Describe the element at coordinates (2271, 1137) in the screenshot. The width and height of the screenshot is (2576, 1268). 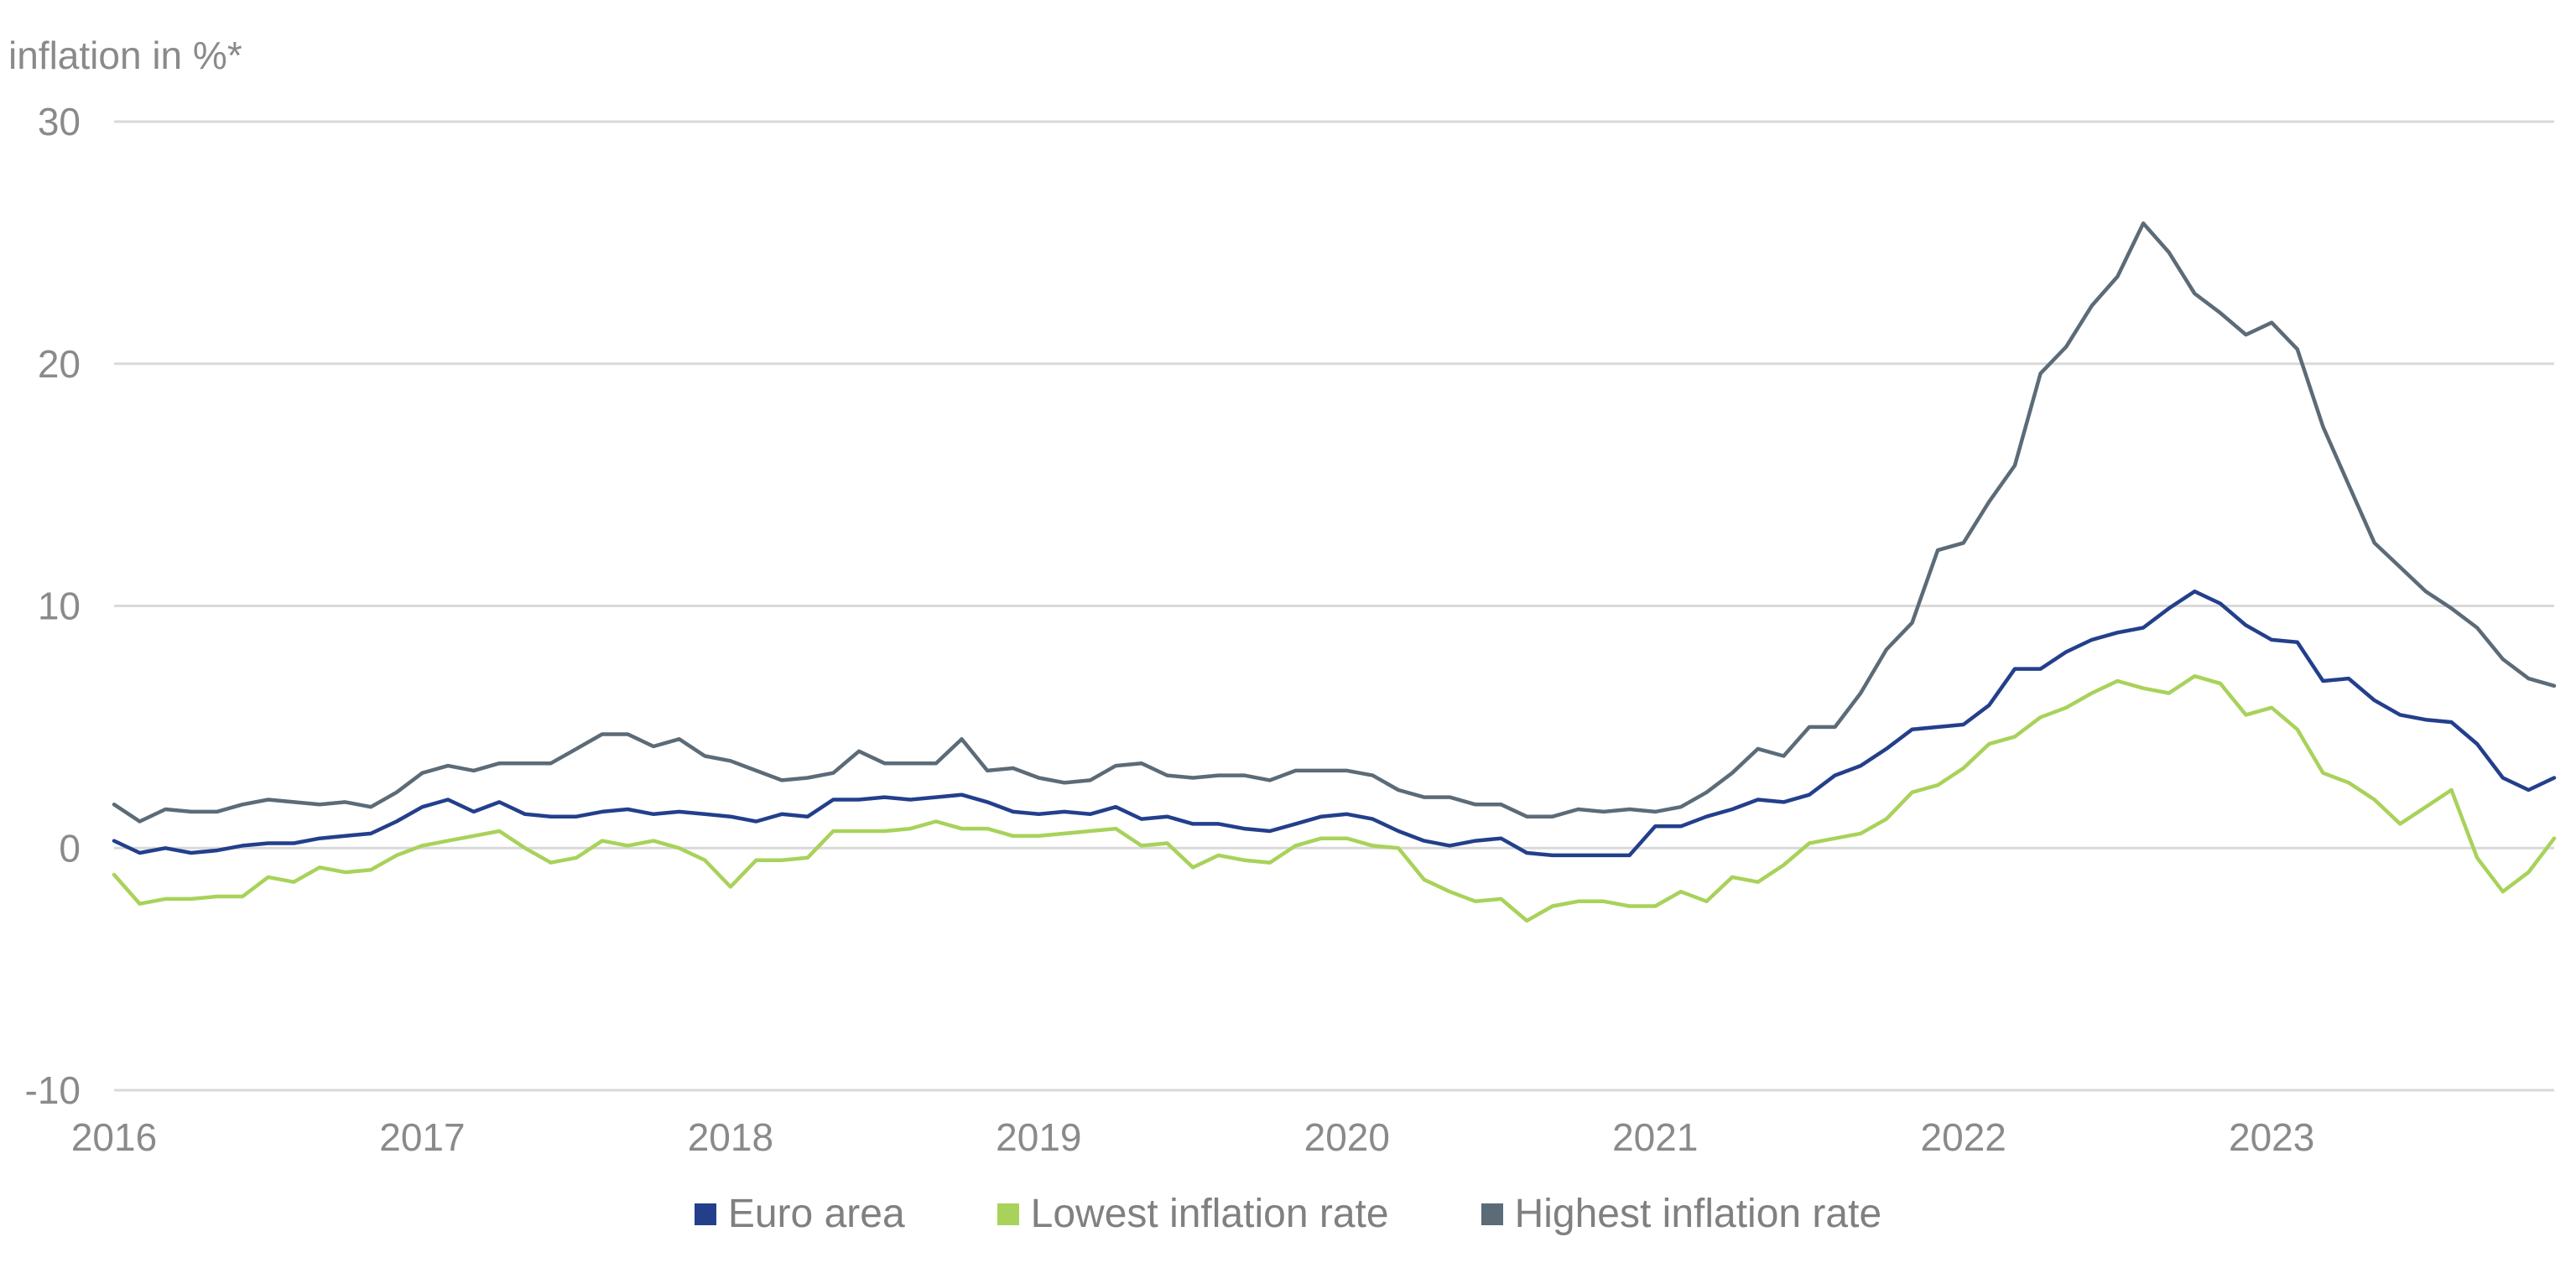
I see `x-tick-label: 2023` at that location.